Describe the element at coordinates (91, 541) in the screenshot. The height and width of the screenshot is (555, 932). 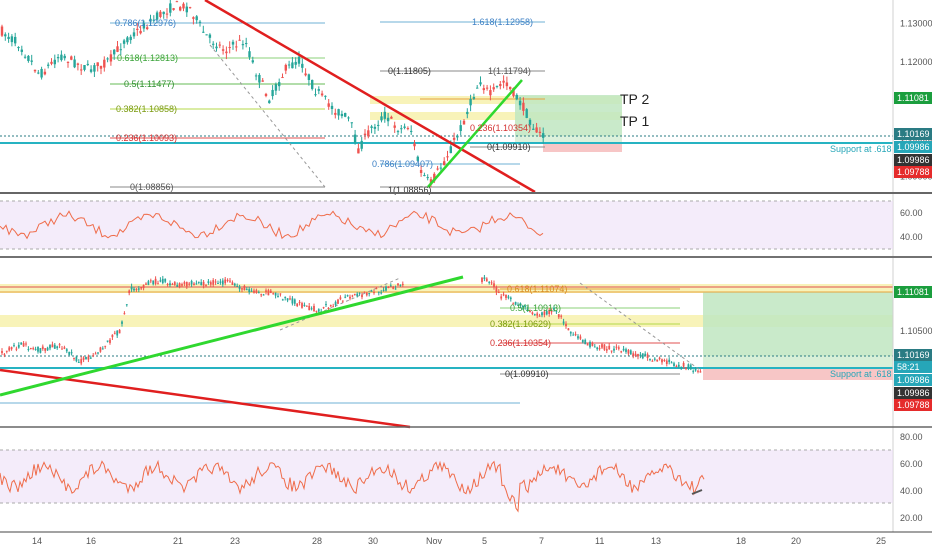
I see `time-tick: 16` at that location.